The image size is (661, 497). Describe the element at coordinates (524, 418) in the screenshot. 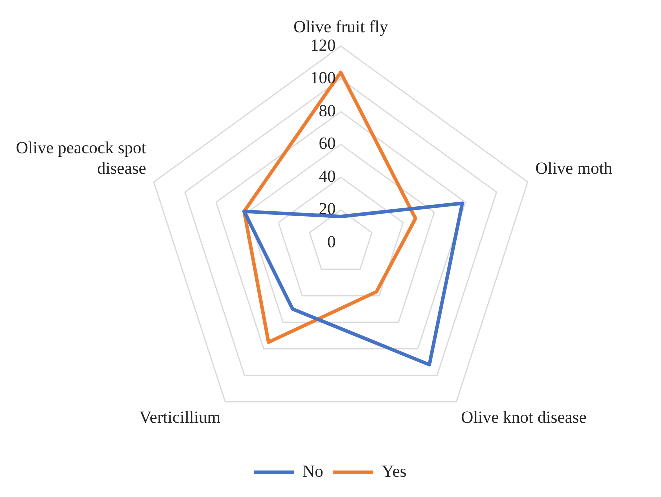

I see `spoke-label: Olive knot disease` at that location.